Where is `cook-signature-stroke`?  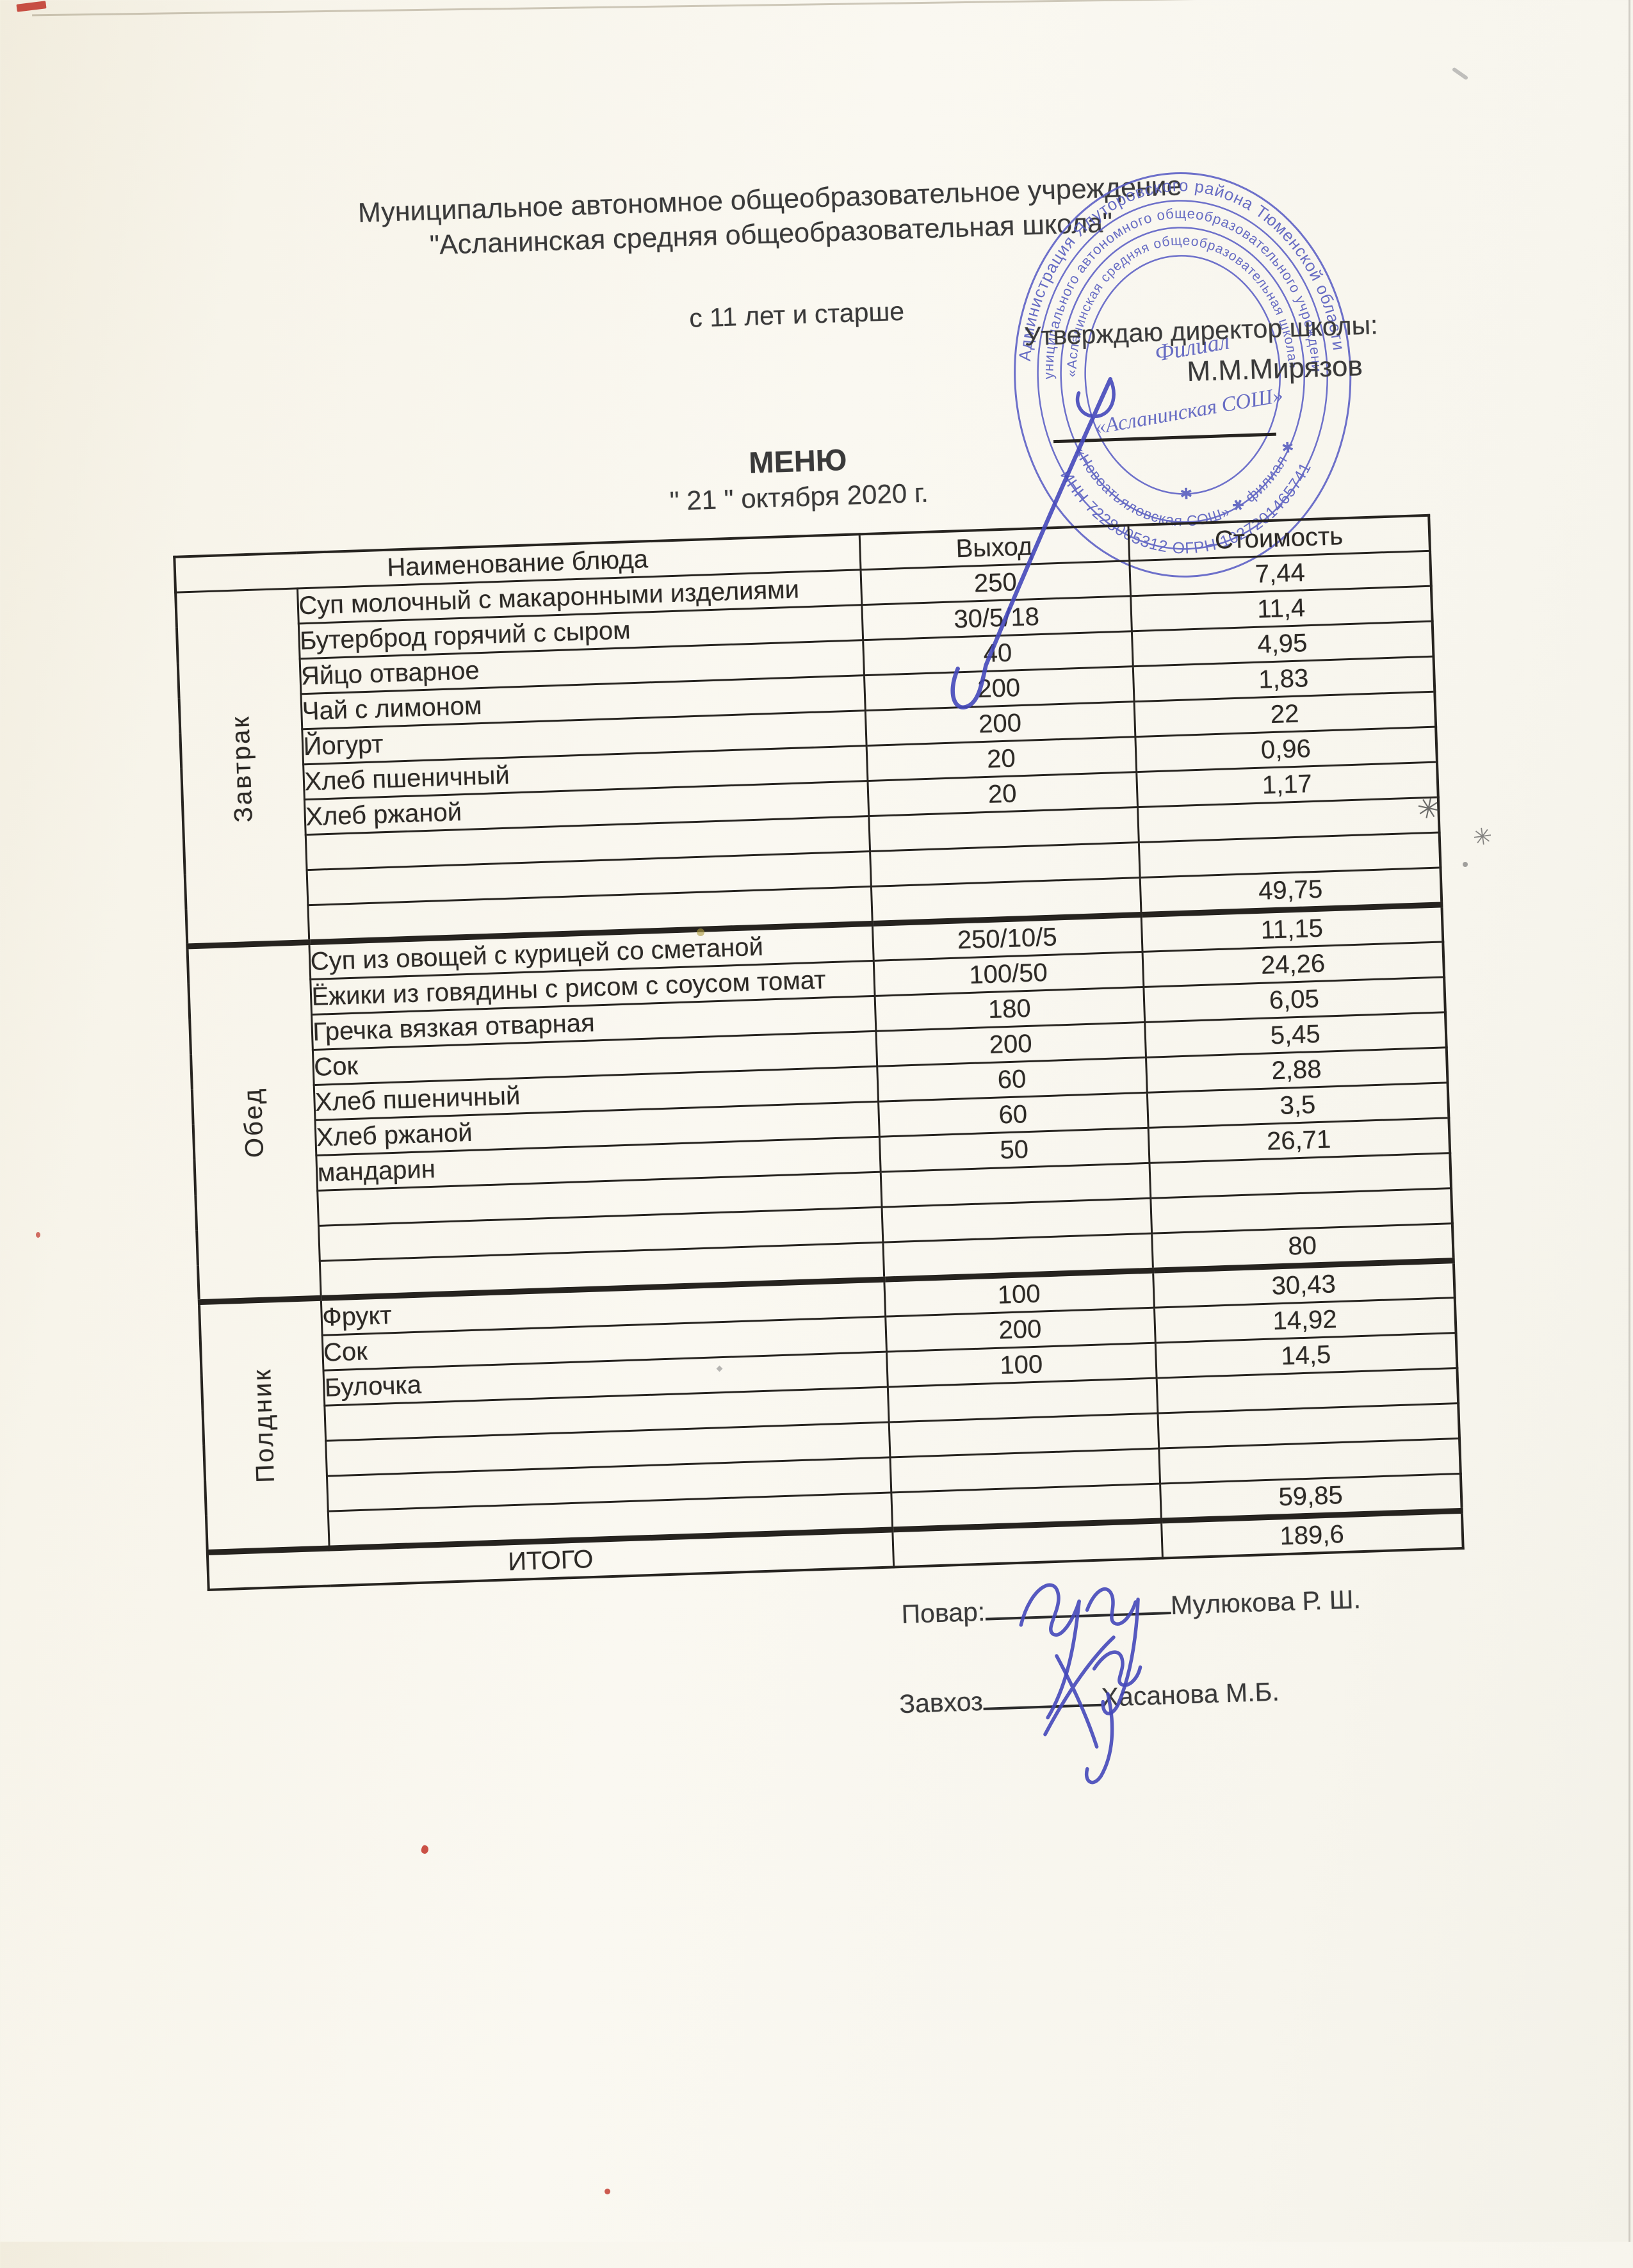 cook-signature-stroke is located at coordinates (1079, 1651).